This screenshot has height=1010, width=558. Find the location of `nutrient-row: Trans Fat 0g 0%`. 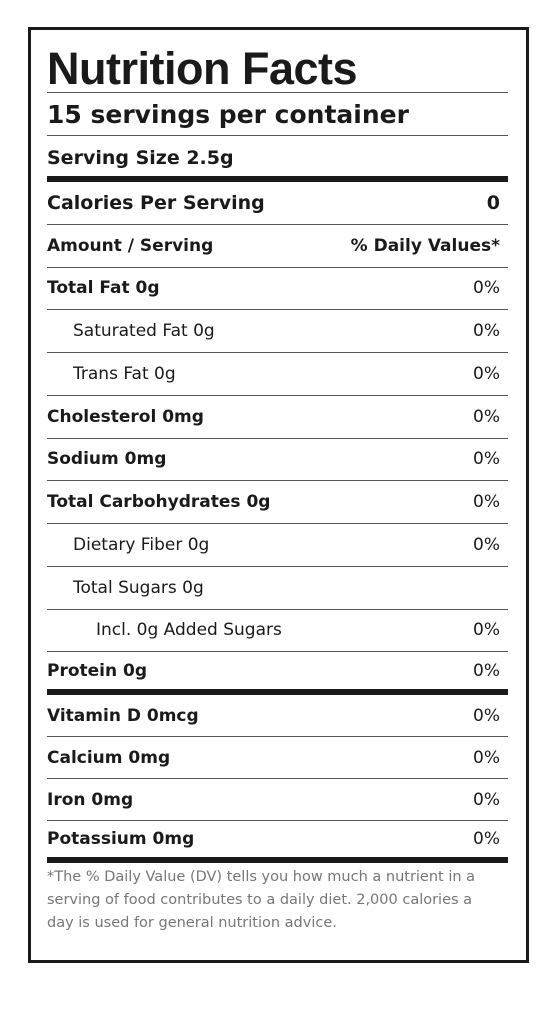

nutrient-row: Trans Fat 0g 0% is located at coordinates (277, 374).